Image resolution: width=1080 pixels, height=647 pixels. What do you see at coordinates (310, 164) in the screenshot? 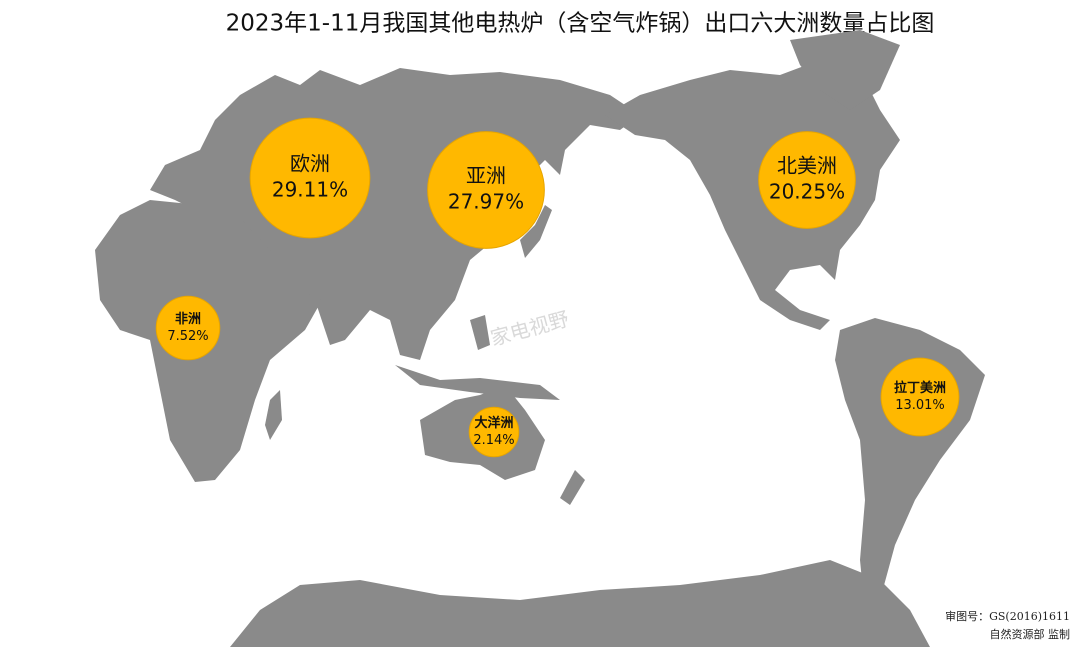
I see `bubble-name: 欧洲` at bounding box center [310, 164].